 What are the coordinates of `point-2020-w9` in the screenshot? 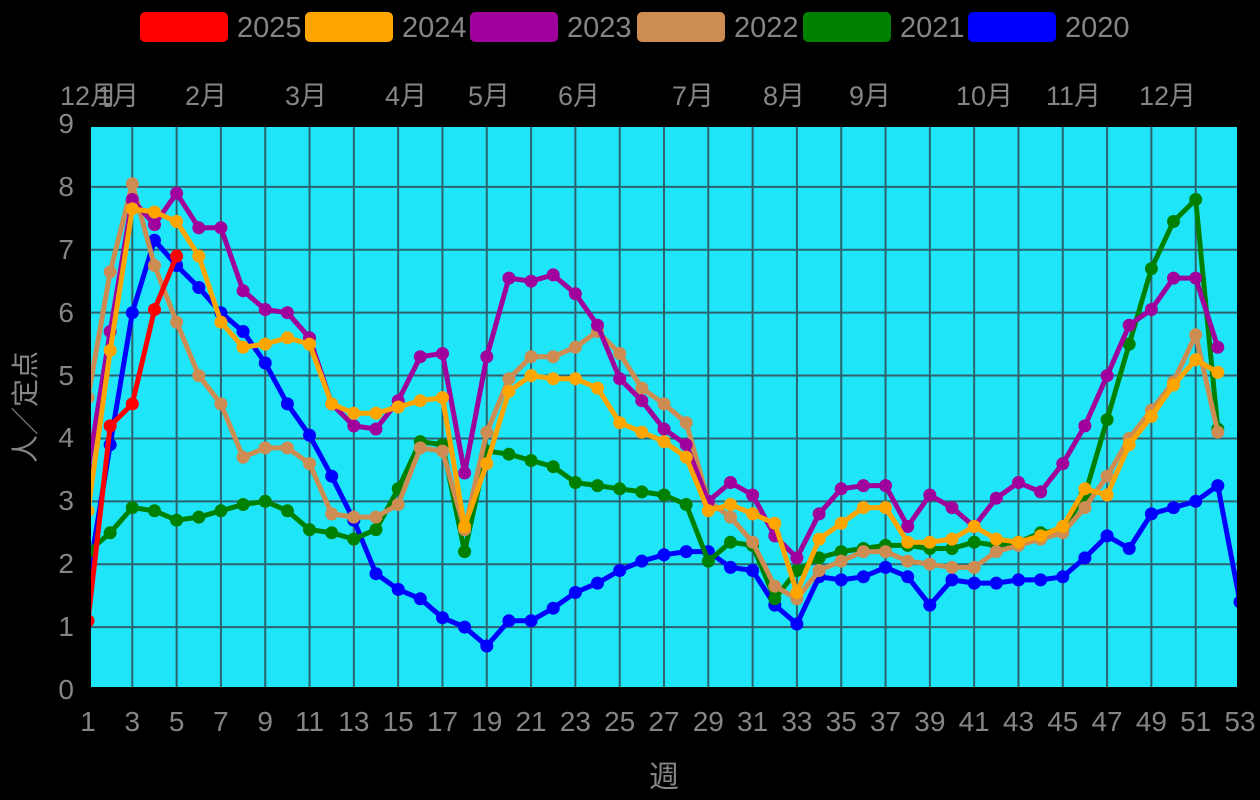 It's located at (265, 363).